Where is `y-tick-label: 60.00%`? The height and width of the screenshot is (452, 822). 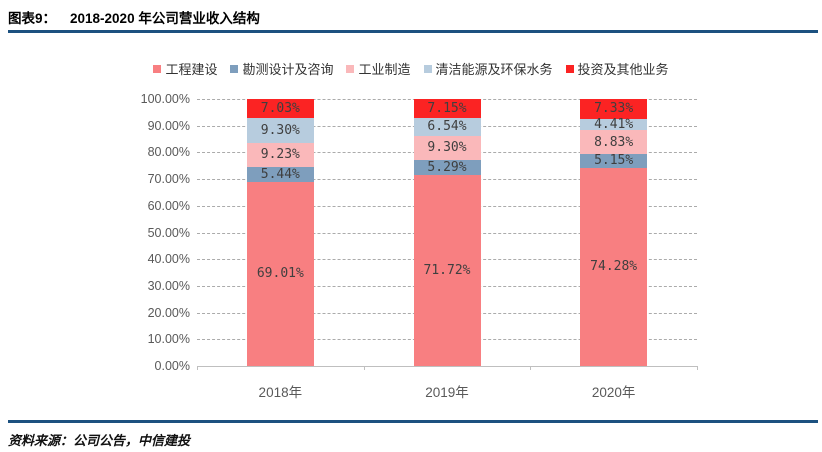
y-tick-label: 60.00% is located at coordinates (168, 205).